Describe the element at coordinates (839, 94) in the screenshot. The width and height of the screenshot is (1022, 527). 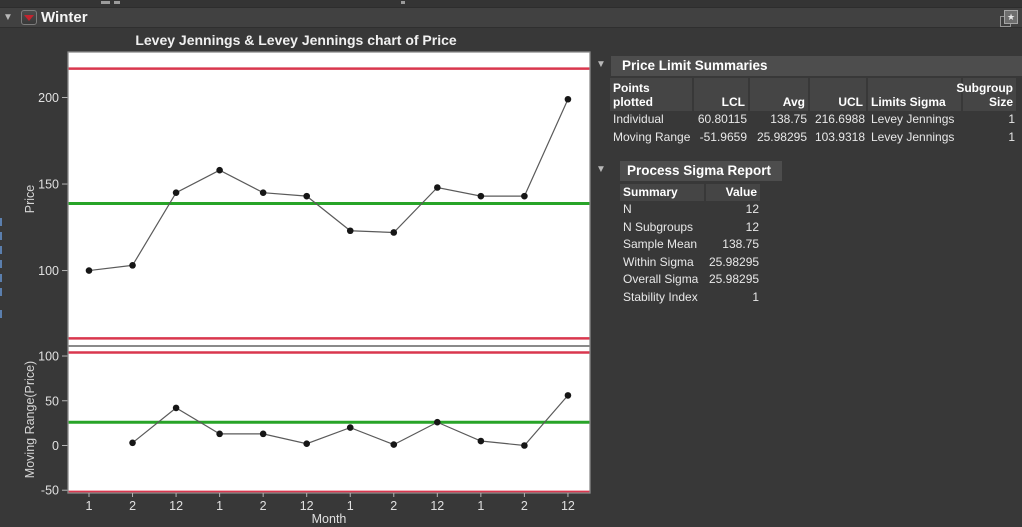
I see `column-header: UCL` at that location.